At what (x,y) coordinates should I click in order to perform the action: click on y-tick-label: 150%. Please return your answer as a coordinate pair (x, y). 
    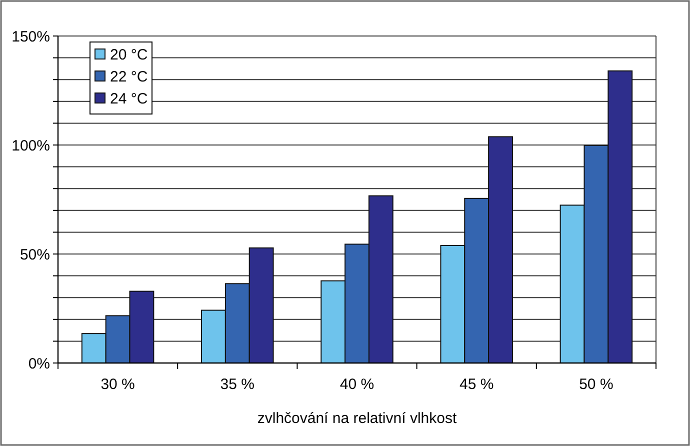
    Looking at the image, I should click on (31, 37).